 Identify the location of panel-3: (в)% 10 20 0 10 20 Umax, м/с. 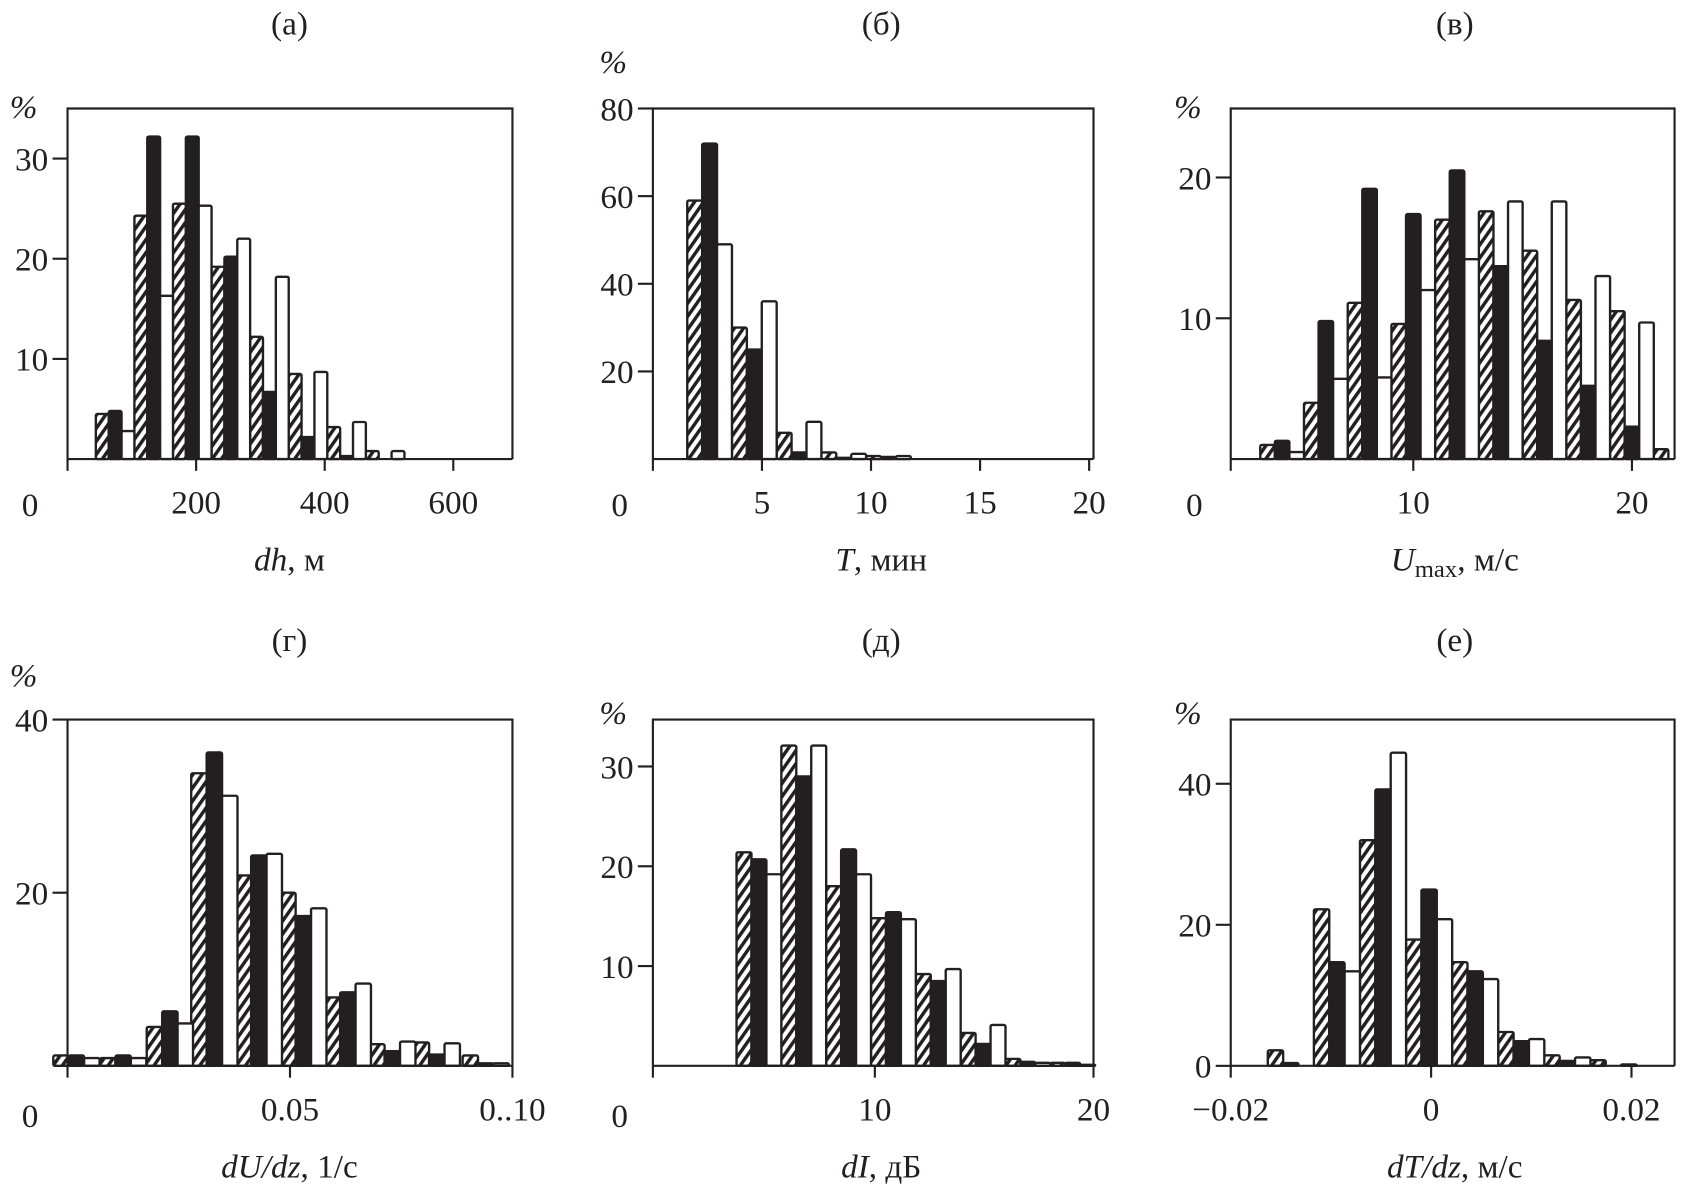
(1425, 294).